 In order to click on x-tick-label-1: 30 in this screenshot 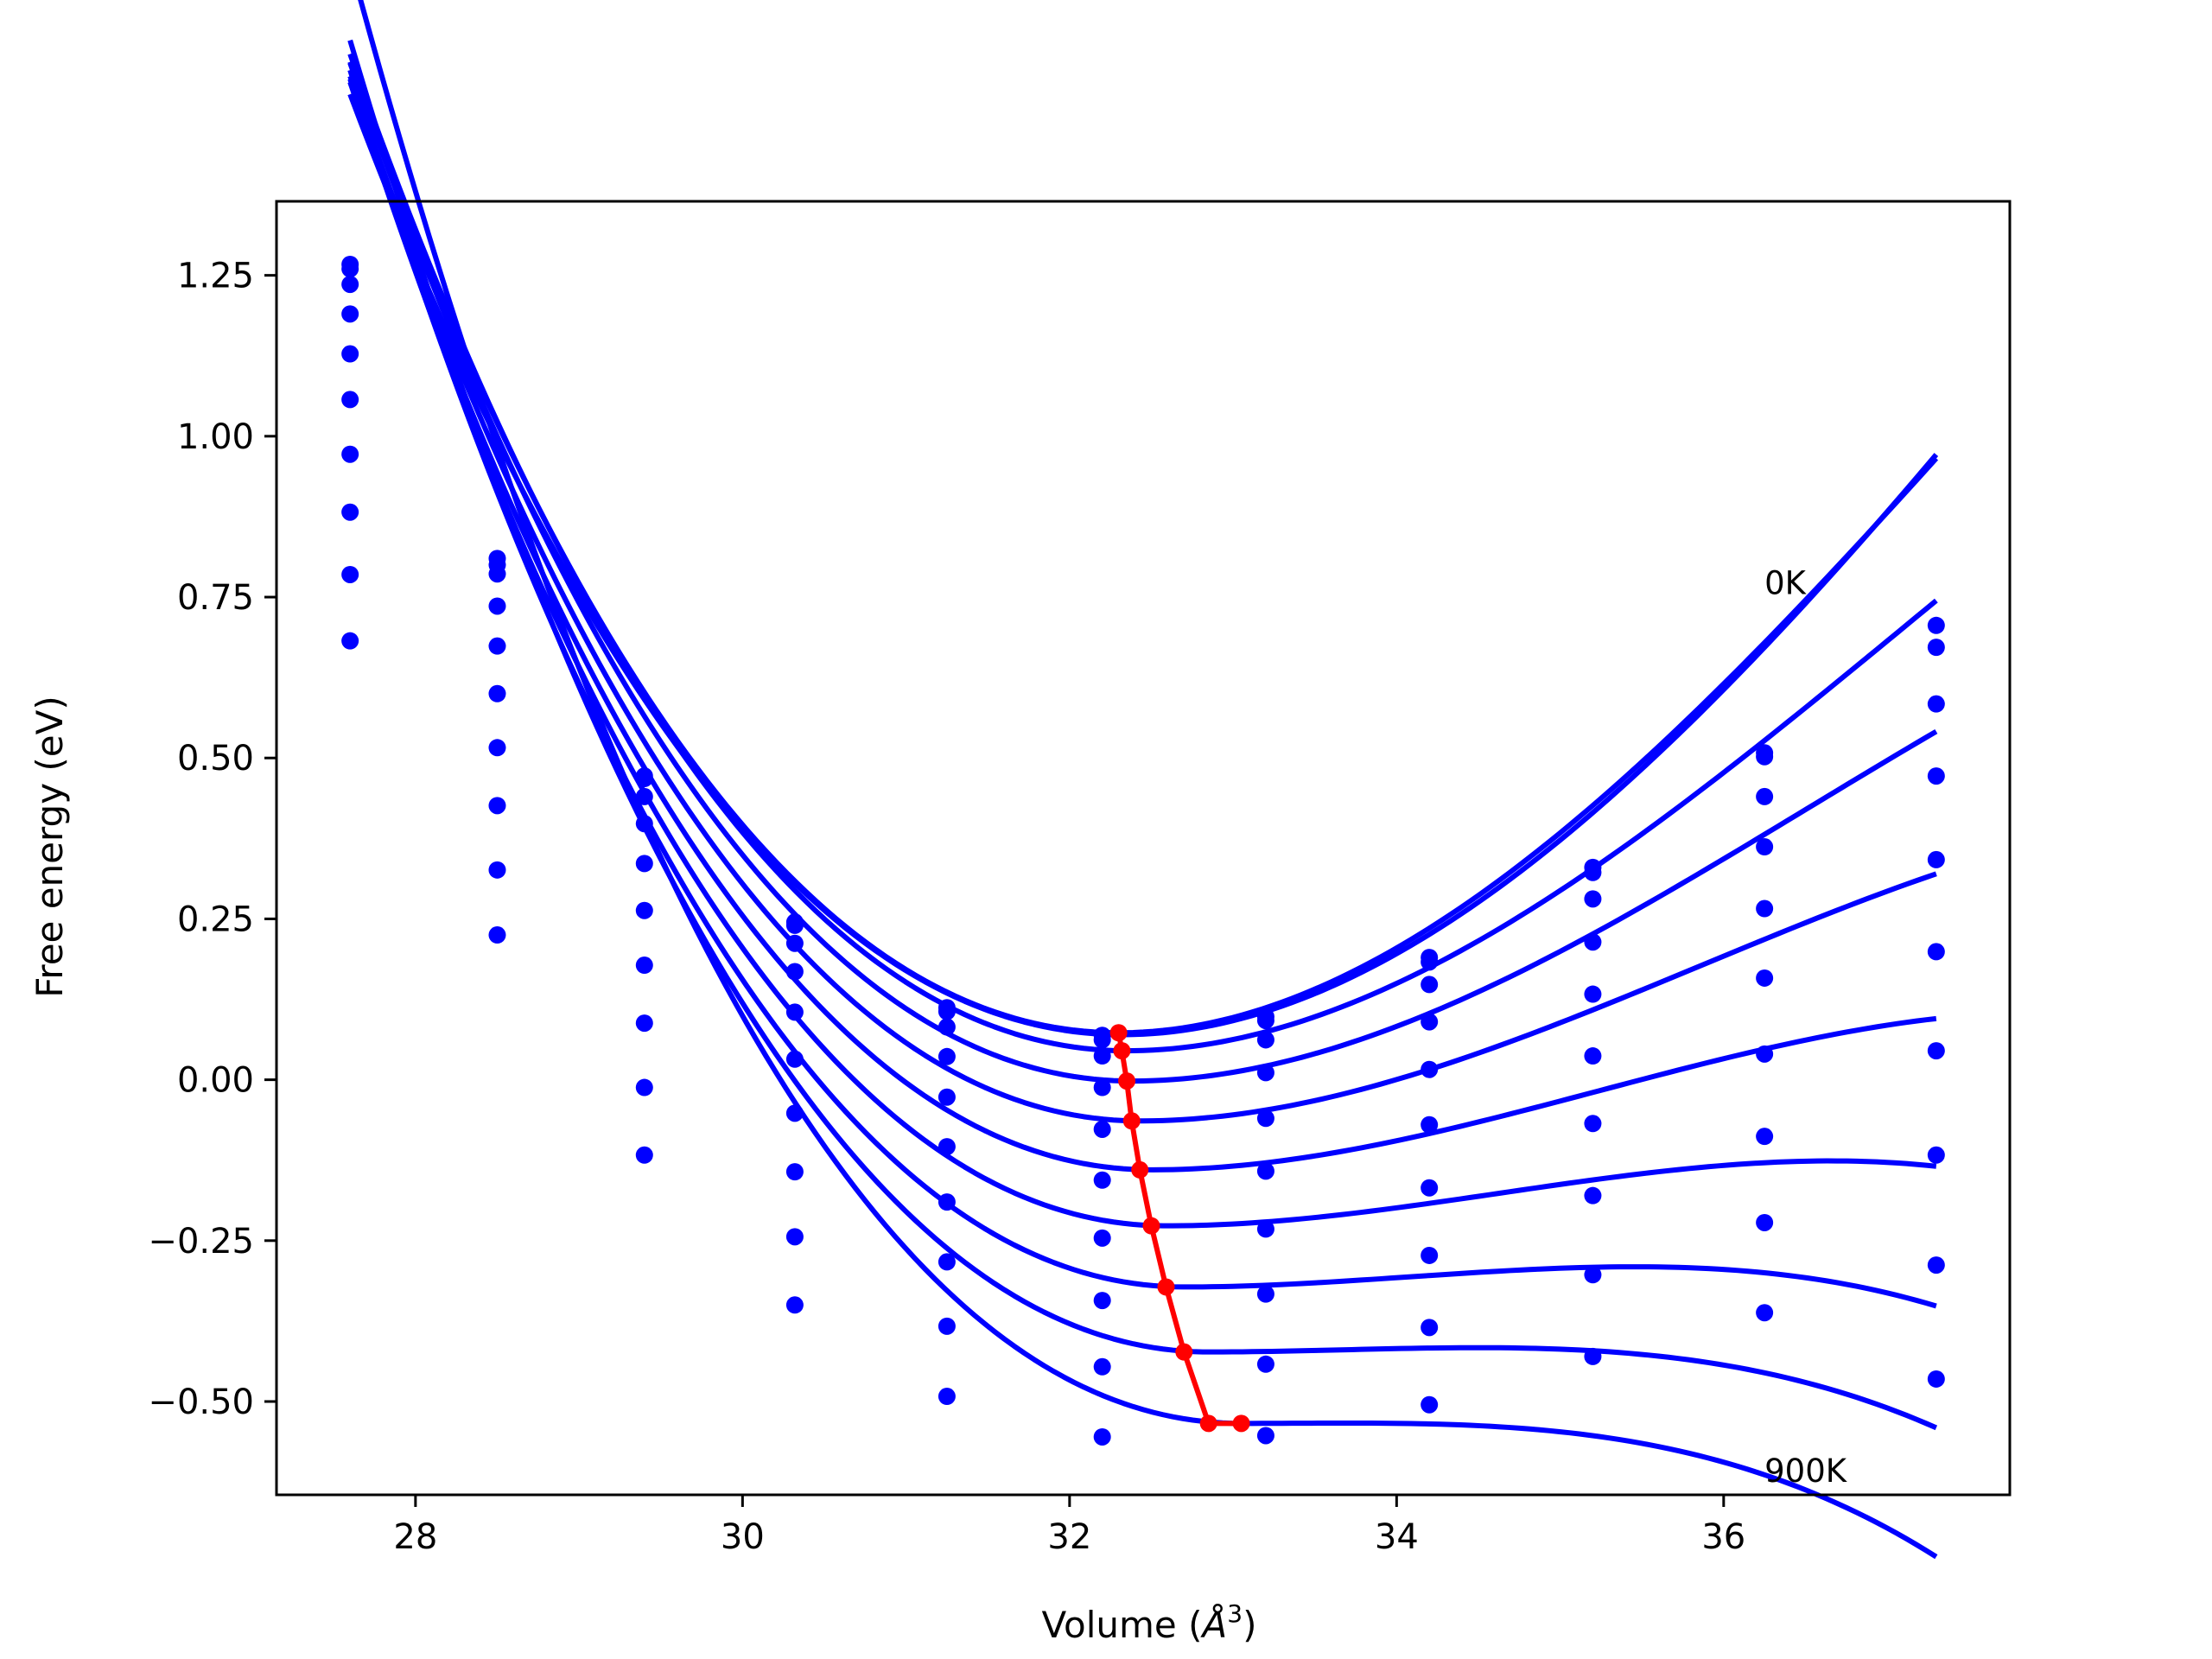, I will do `click(743, 1537)`.